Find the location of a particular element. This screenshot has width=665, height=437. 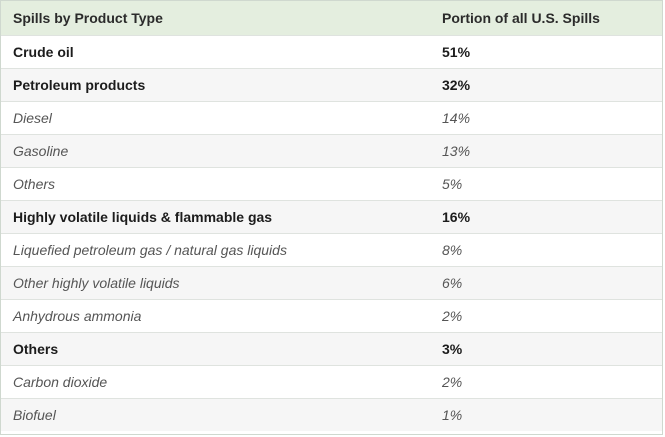

row-label: Highly volatile liquids & flammable gas is located at coordinates (143, 216).